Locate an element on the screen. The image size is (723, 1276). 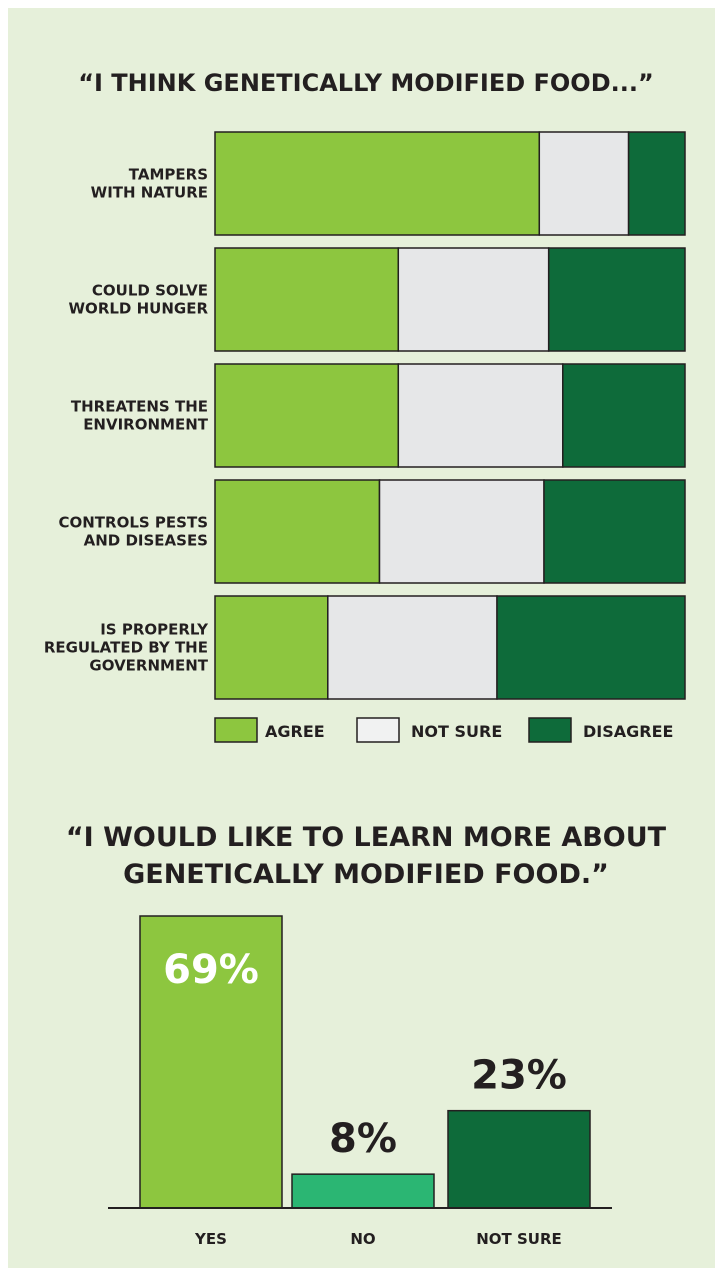
column-chart-title-line-2: GENETICALLY MODIFIED FOOD.” is located at coordinates (366, 874).